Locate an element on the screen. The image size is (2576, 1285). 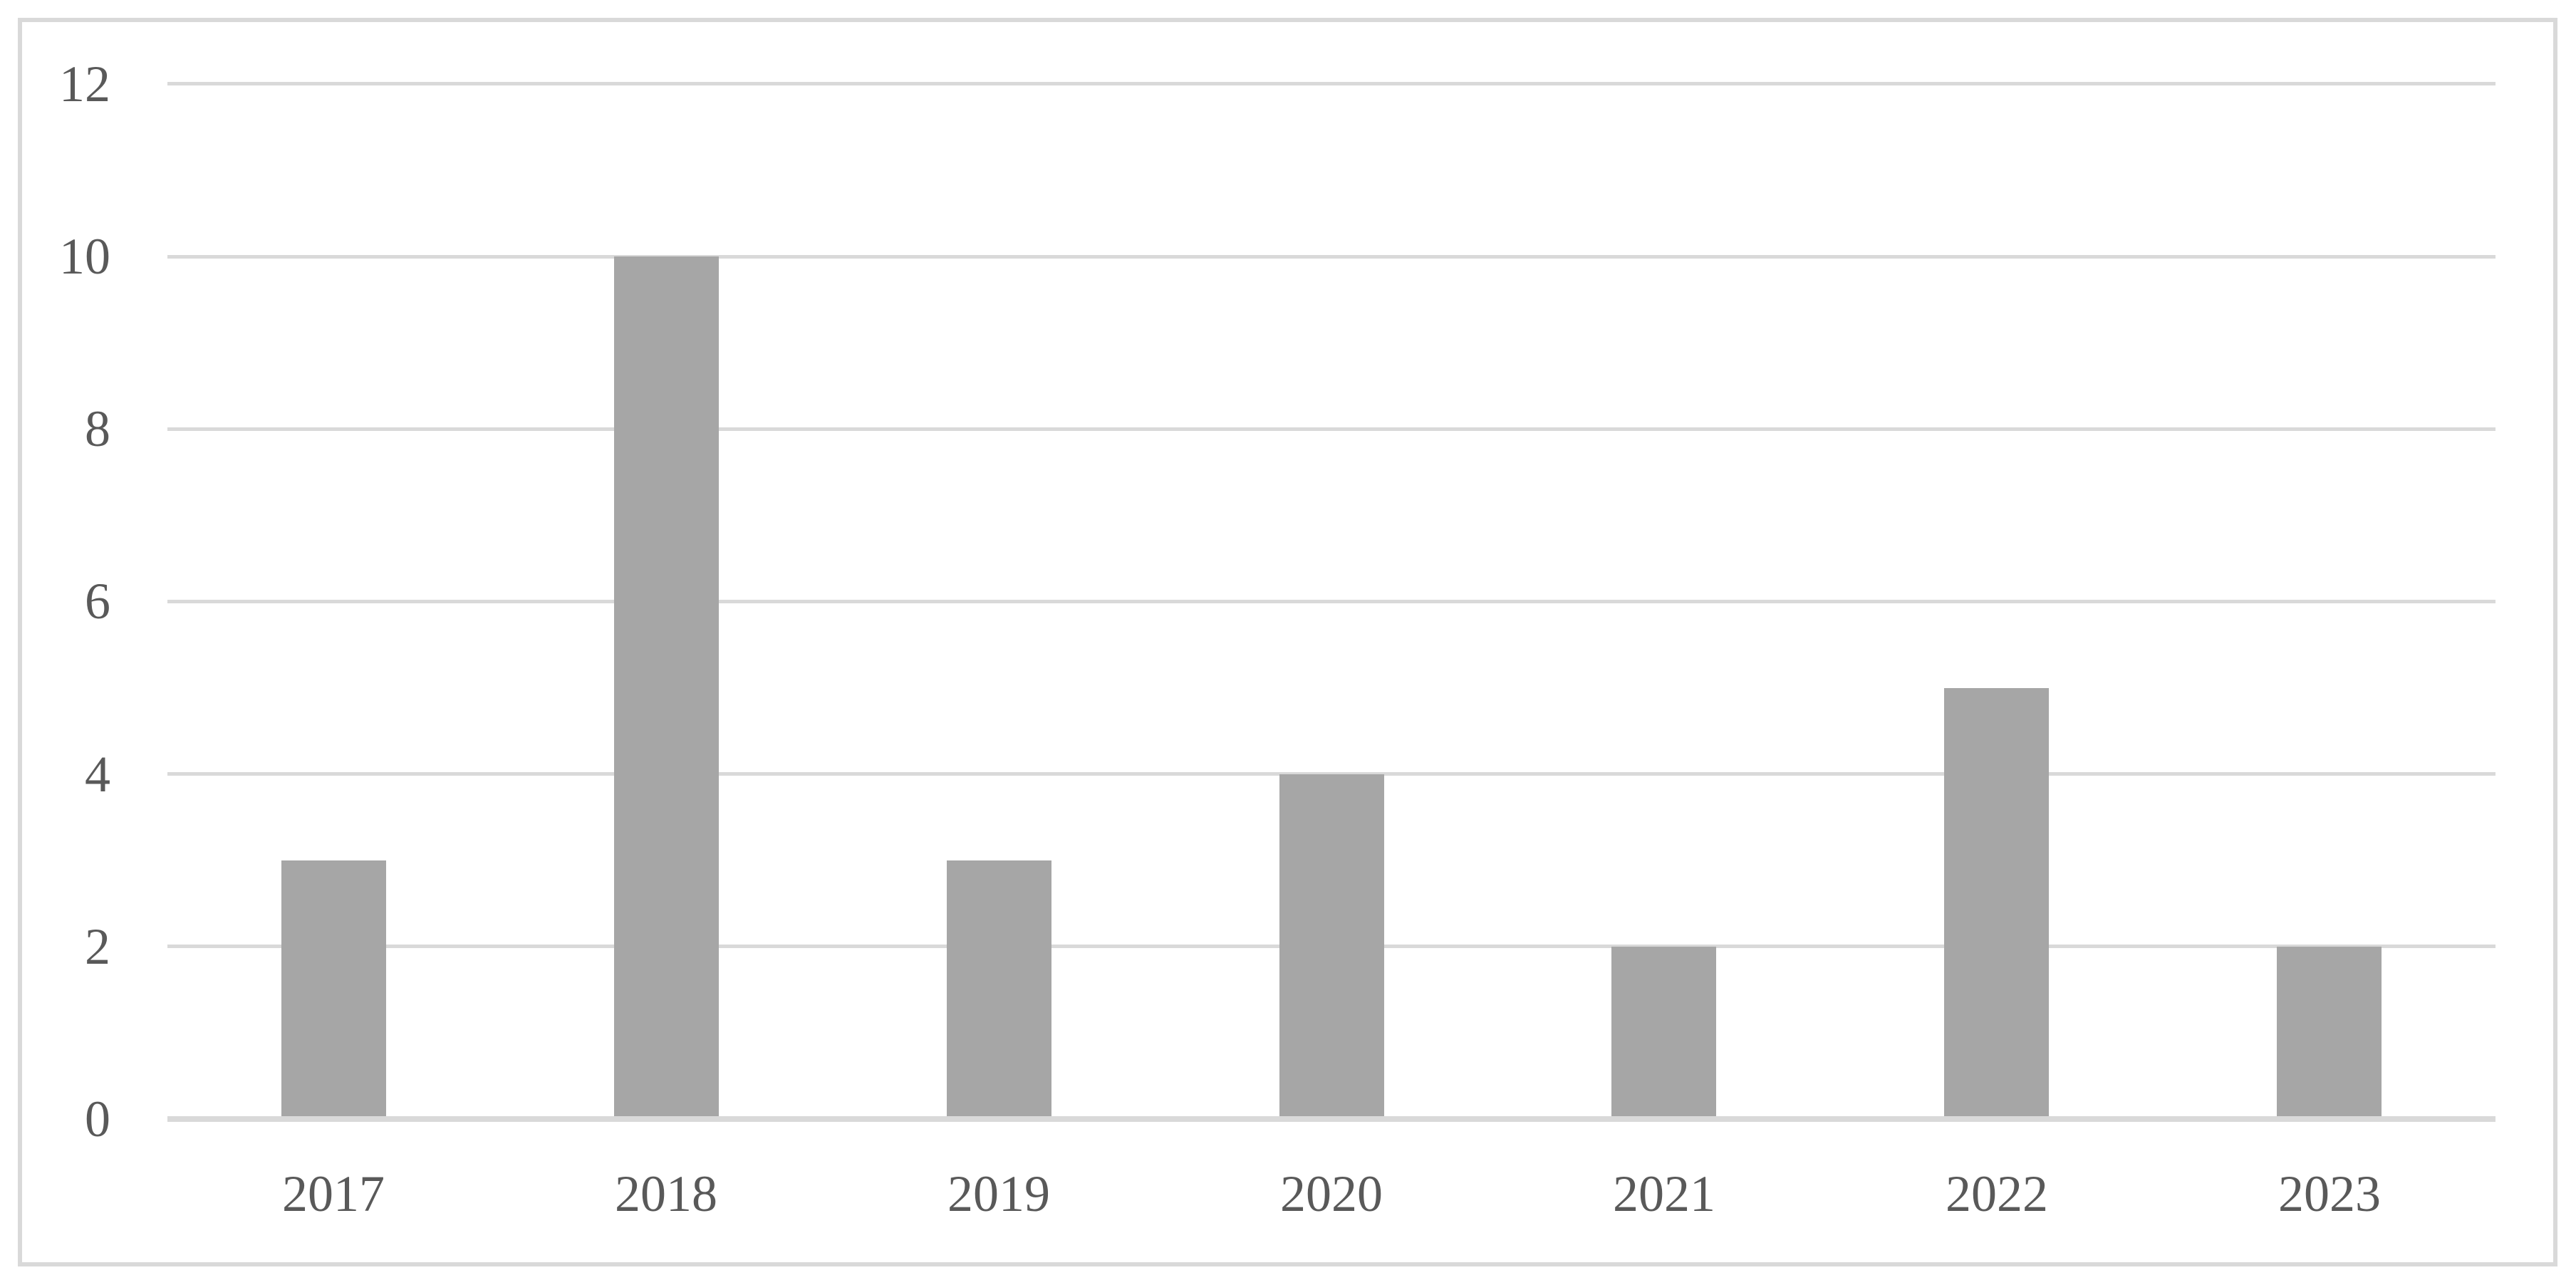
x-axis-line is located at coordinates (1331, 1119).